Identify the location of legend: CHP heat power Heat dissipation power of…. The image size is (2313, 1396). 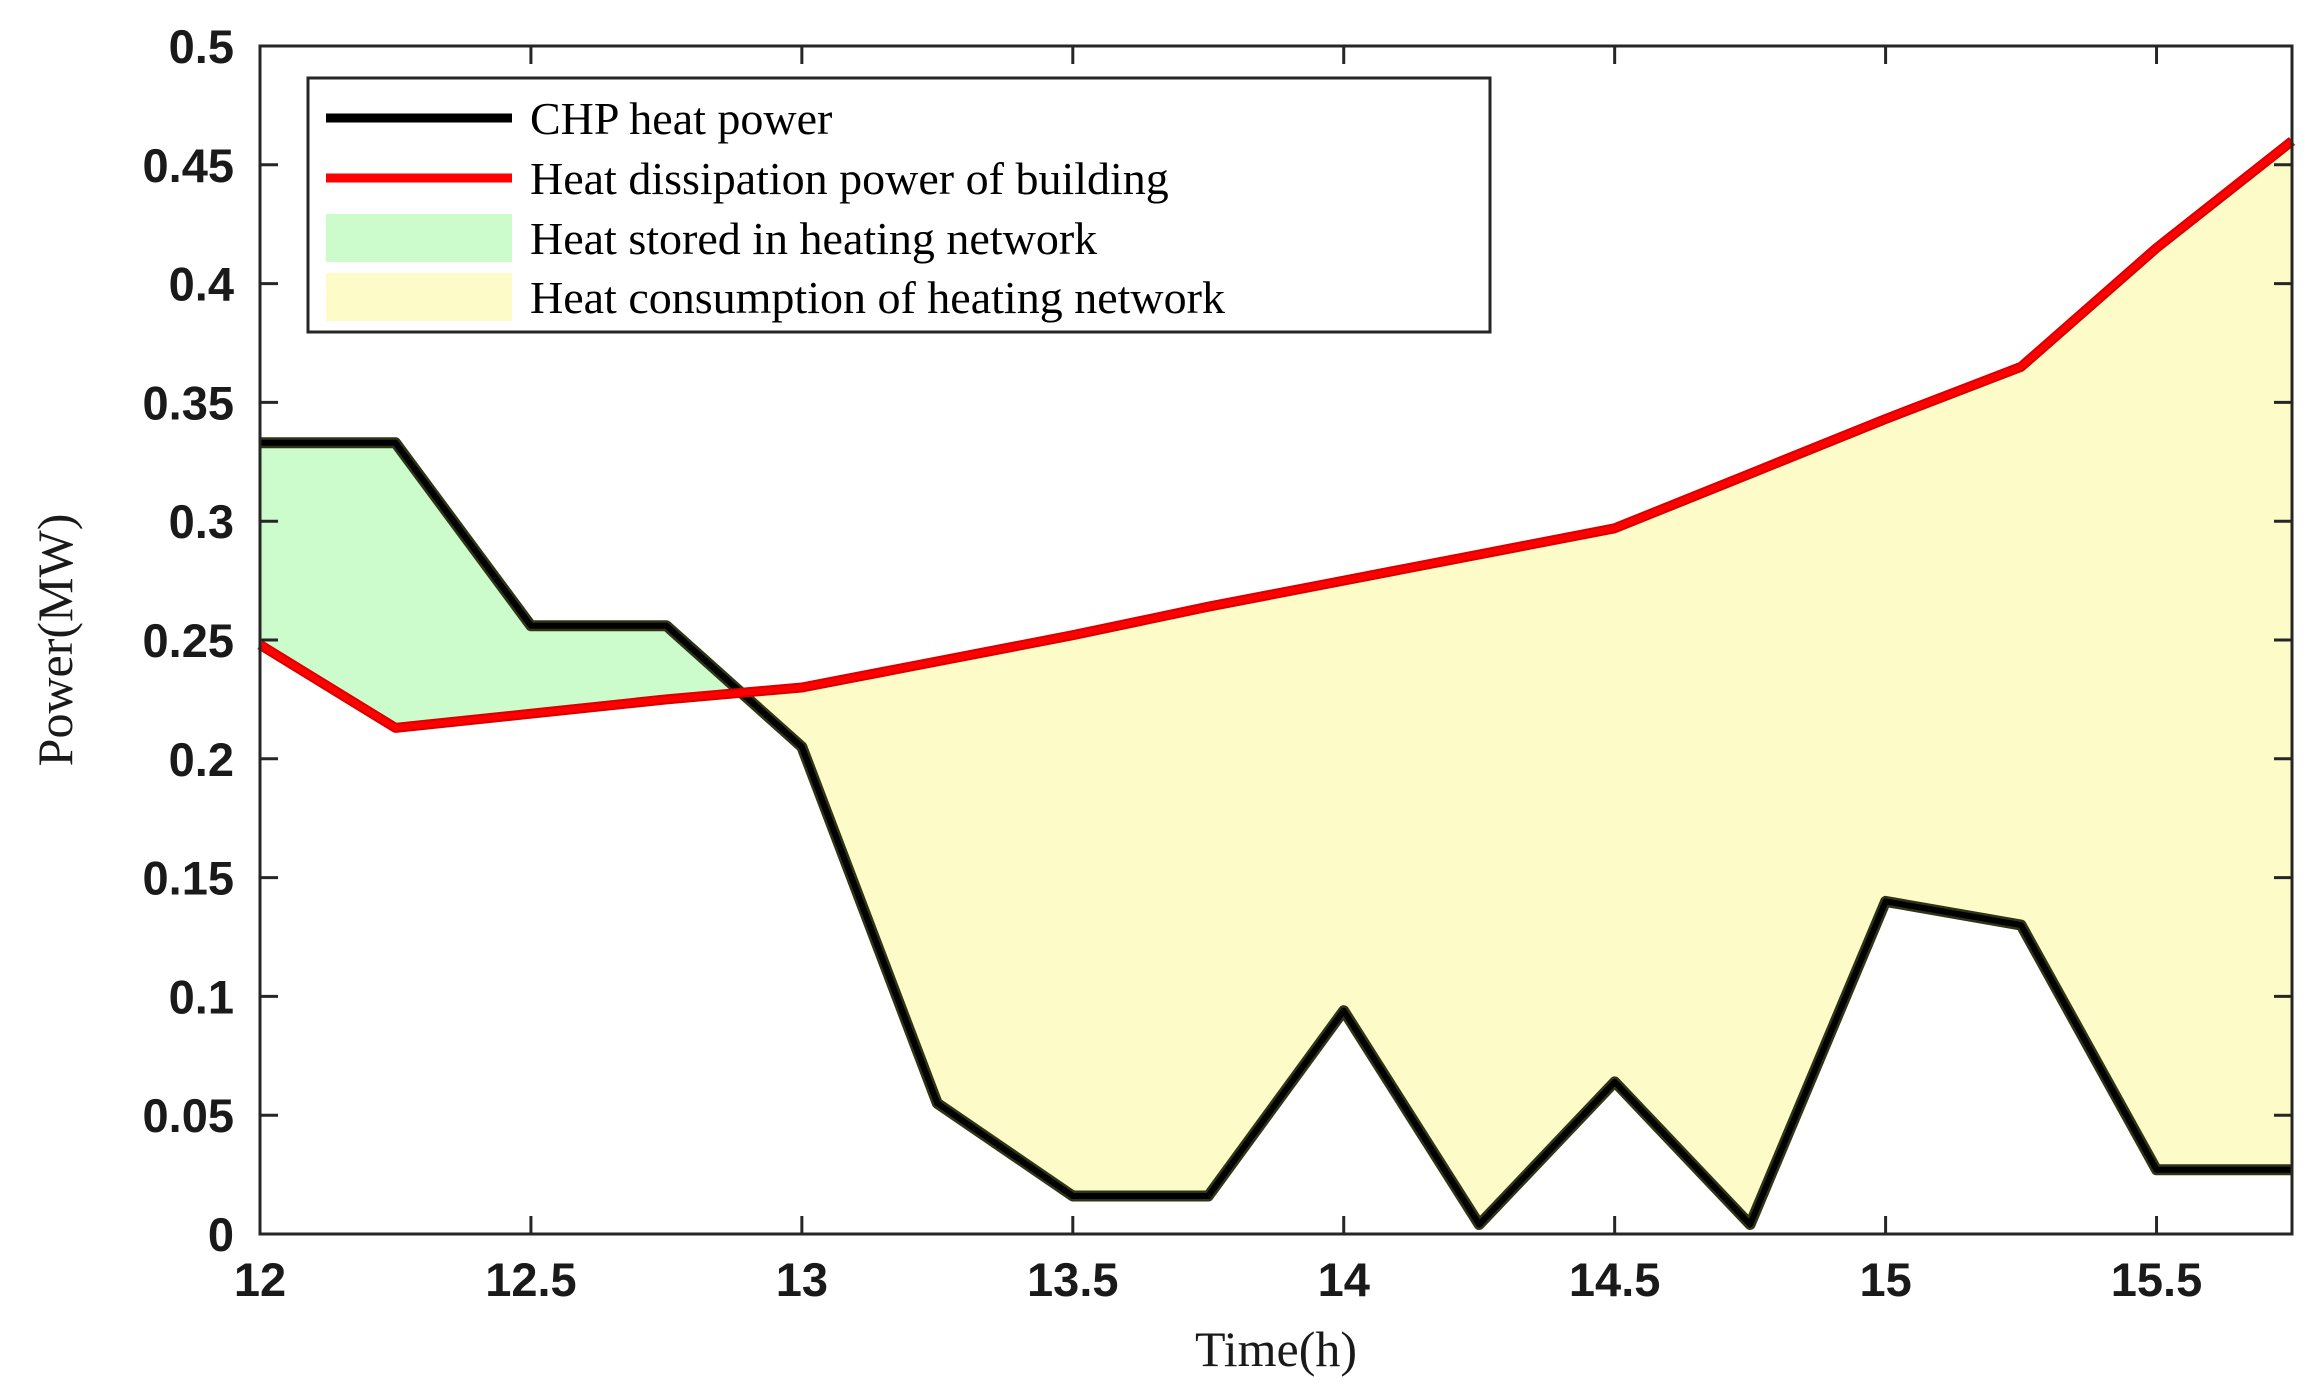
(899, 205).